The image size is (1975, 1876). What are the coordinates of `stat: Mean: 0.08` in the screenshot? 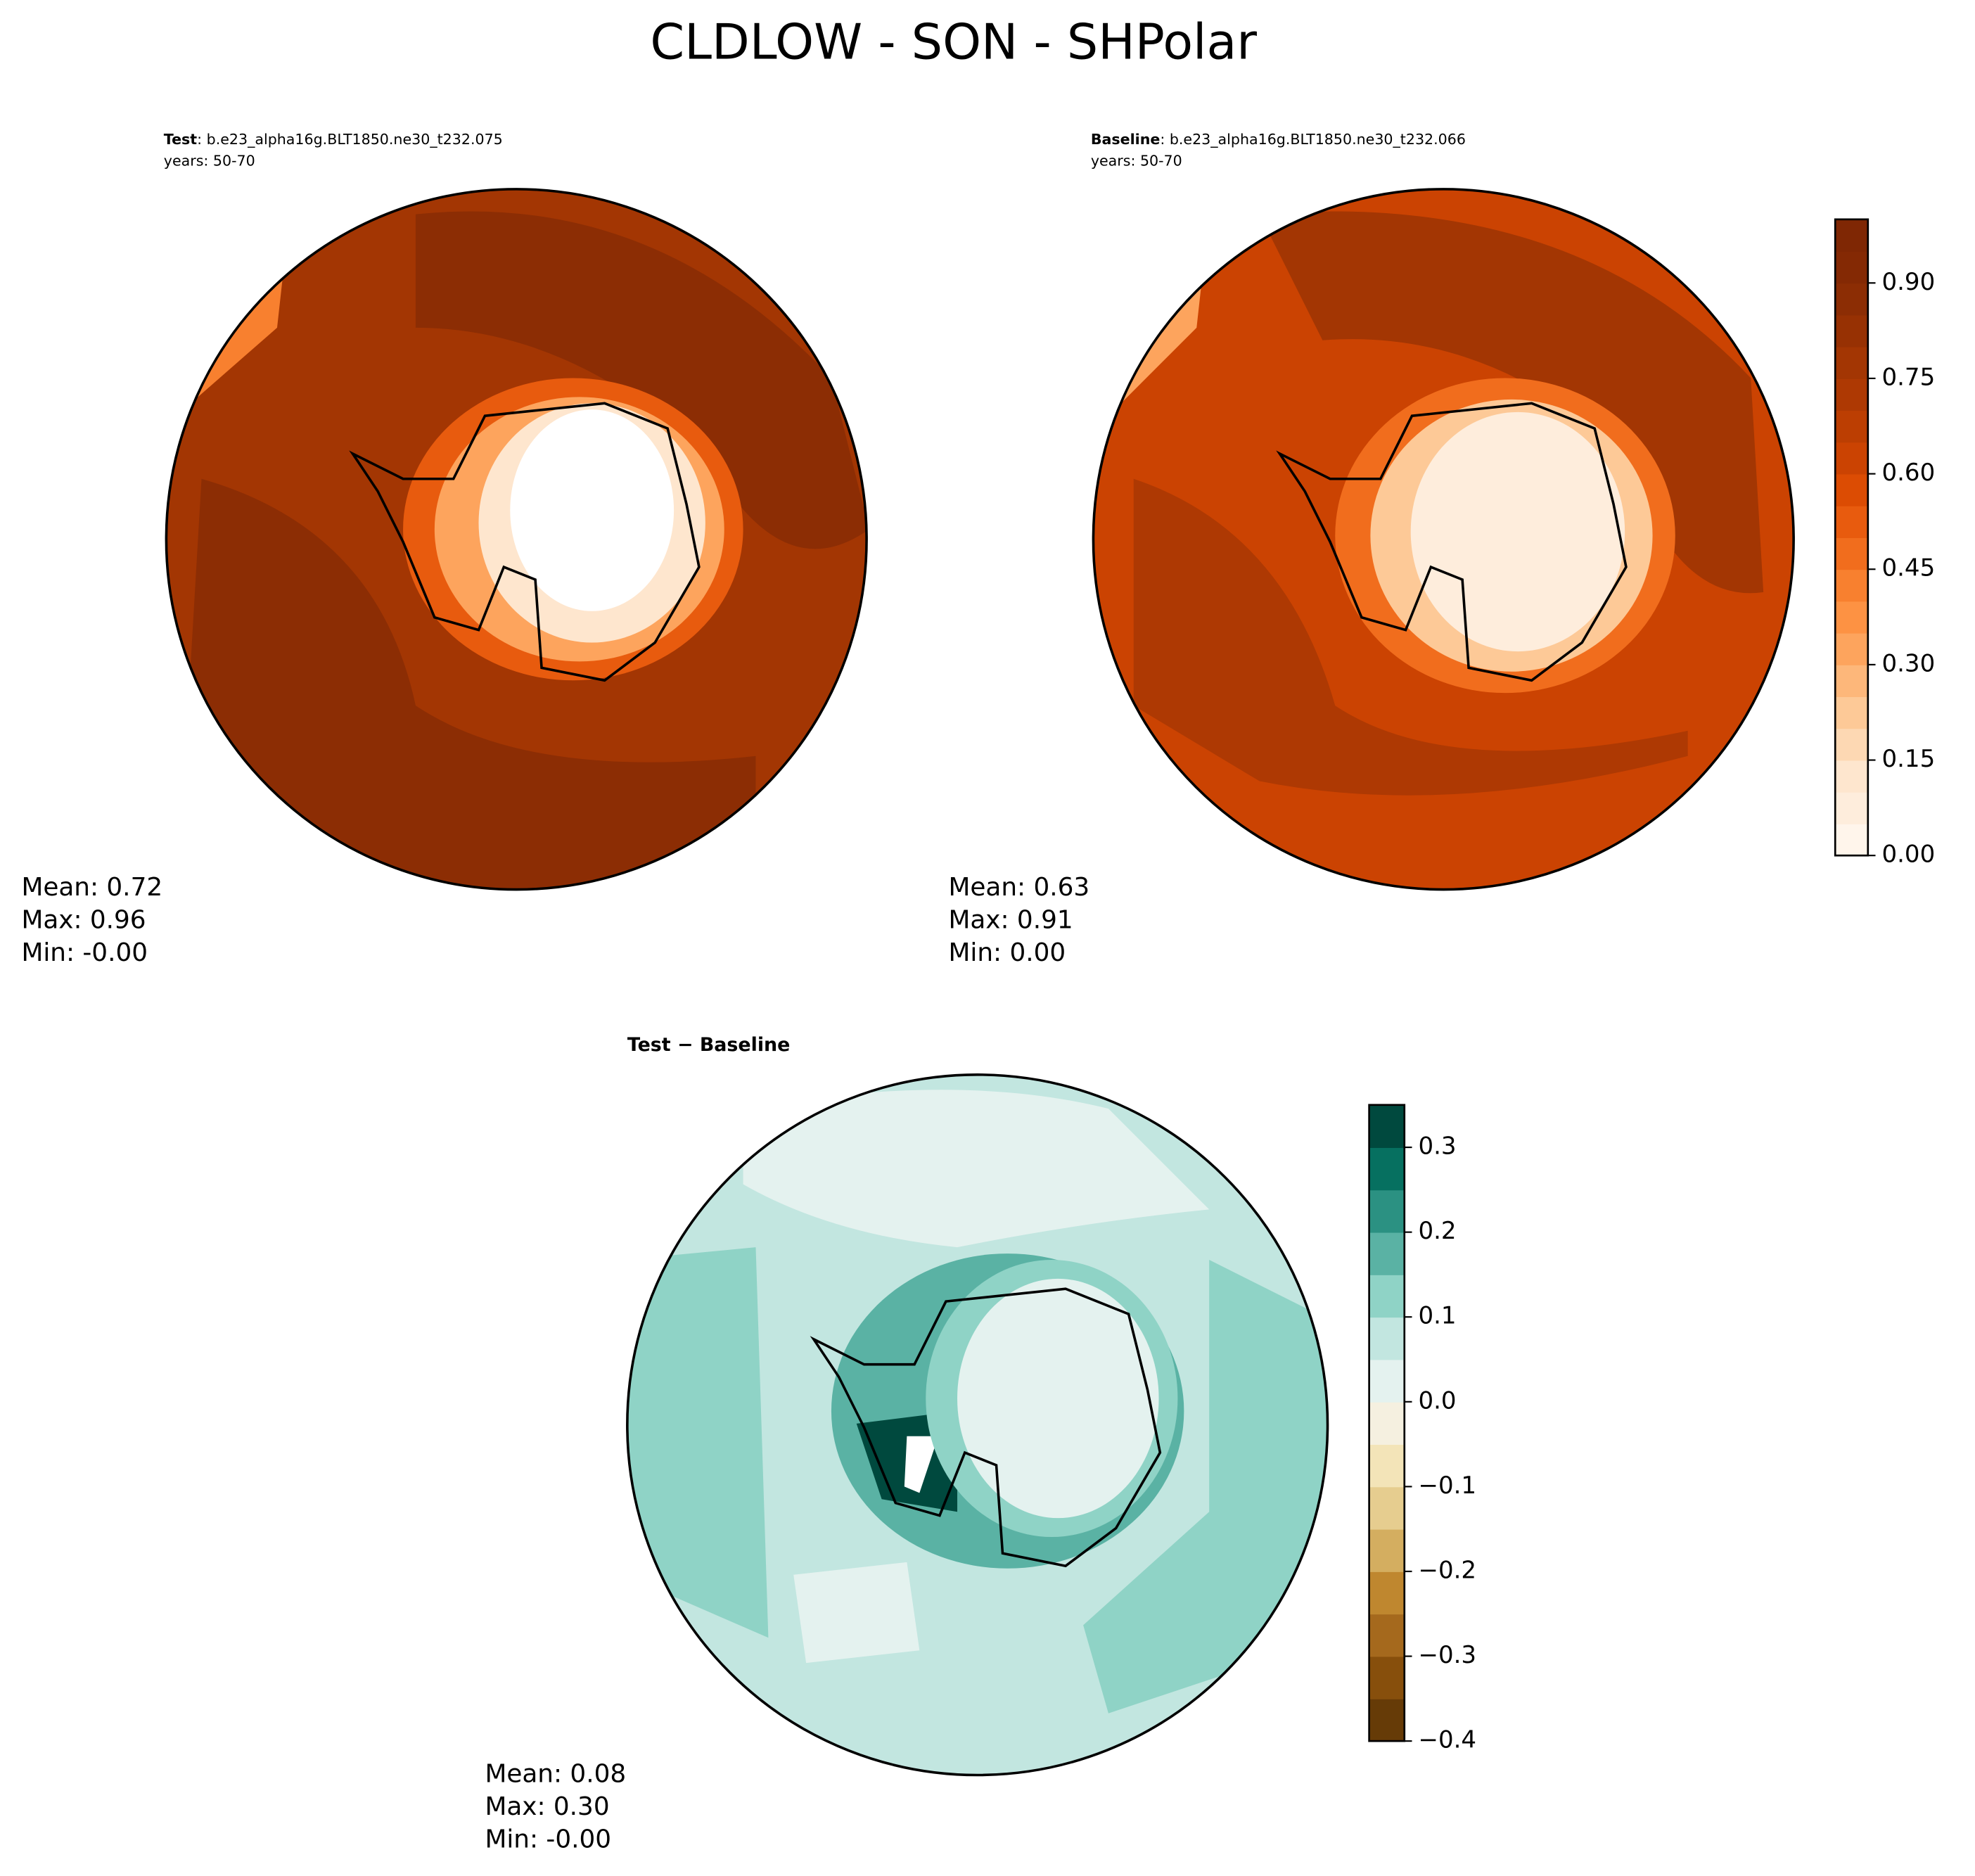 It's located at (555, 1774).